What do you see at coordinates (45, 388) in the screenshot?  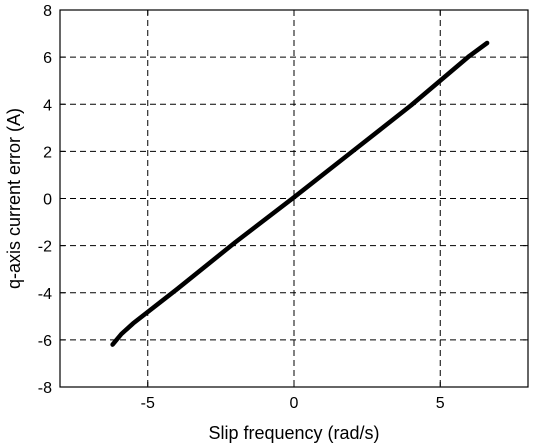 I see `y-tick-label: -8` at bounding box center [45, 388].